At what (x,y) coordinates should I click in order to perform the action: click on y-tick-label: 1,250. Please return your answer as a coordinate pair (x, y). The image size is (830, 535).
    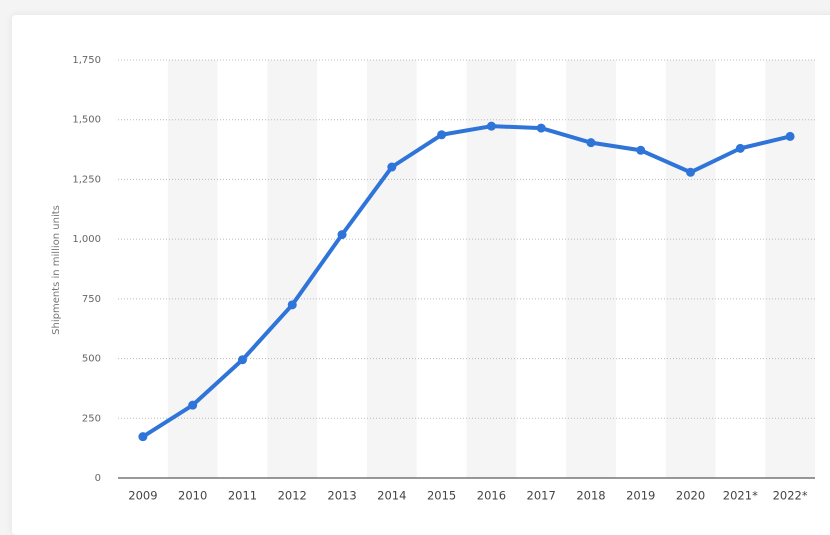
    Looking at the image, I should click on (86, 179).